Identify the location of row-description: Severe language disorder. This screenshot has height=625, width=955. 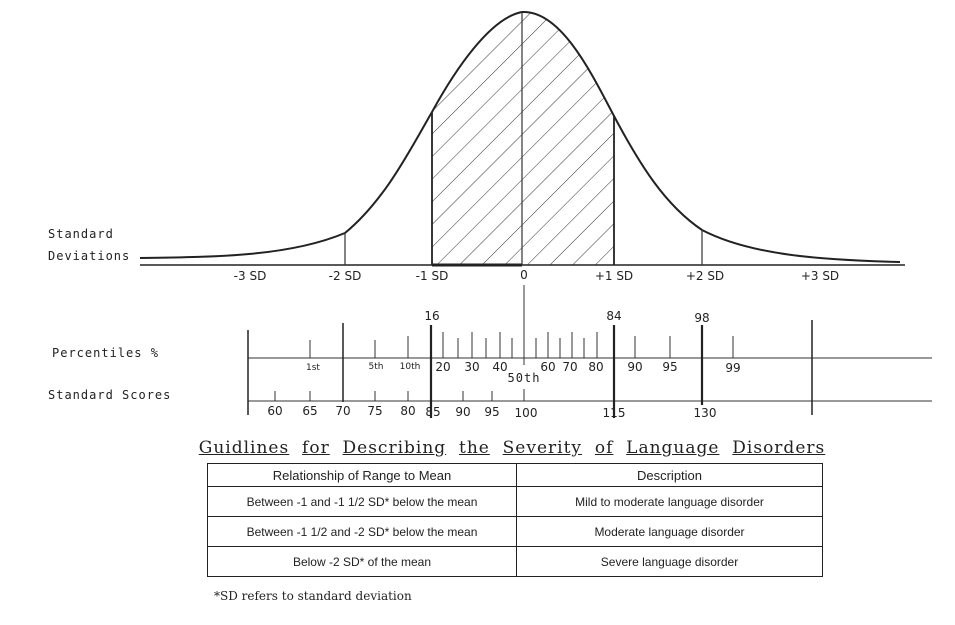
(669, 561).